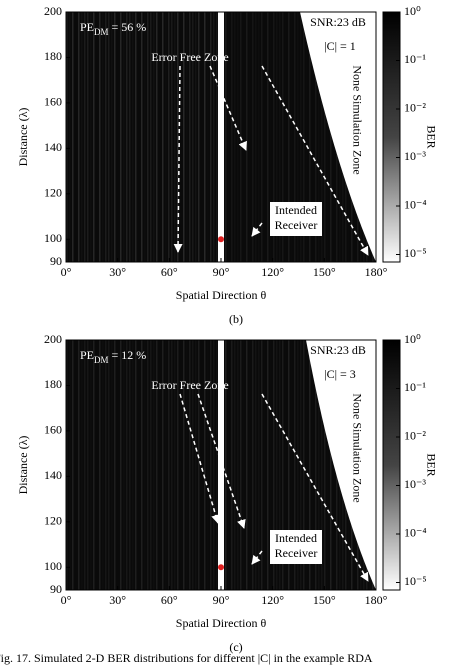  I want to click on colorbar-tick-label: 10⁰, so click(412, 11).